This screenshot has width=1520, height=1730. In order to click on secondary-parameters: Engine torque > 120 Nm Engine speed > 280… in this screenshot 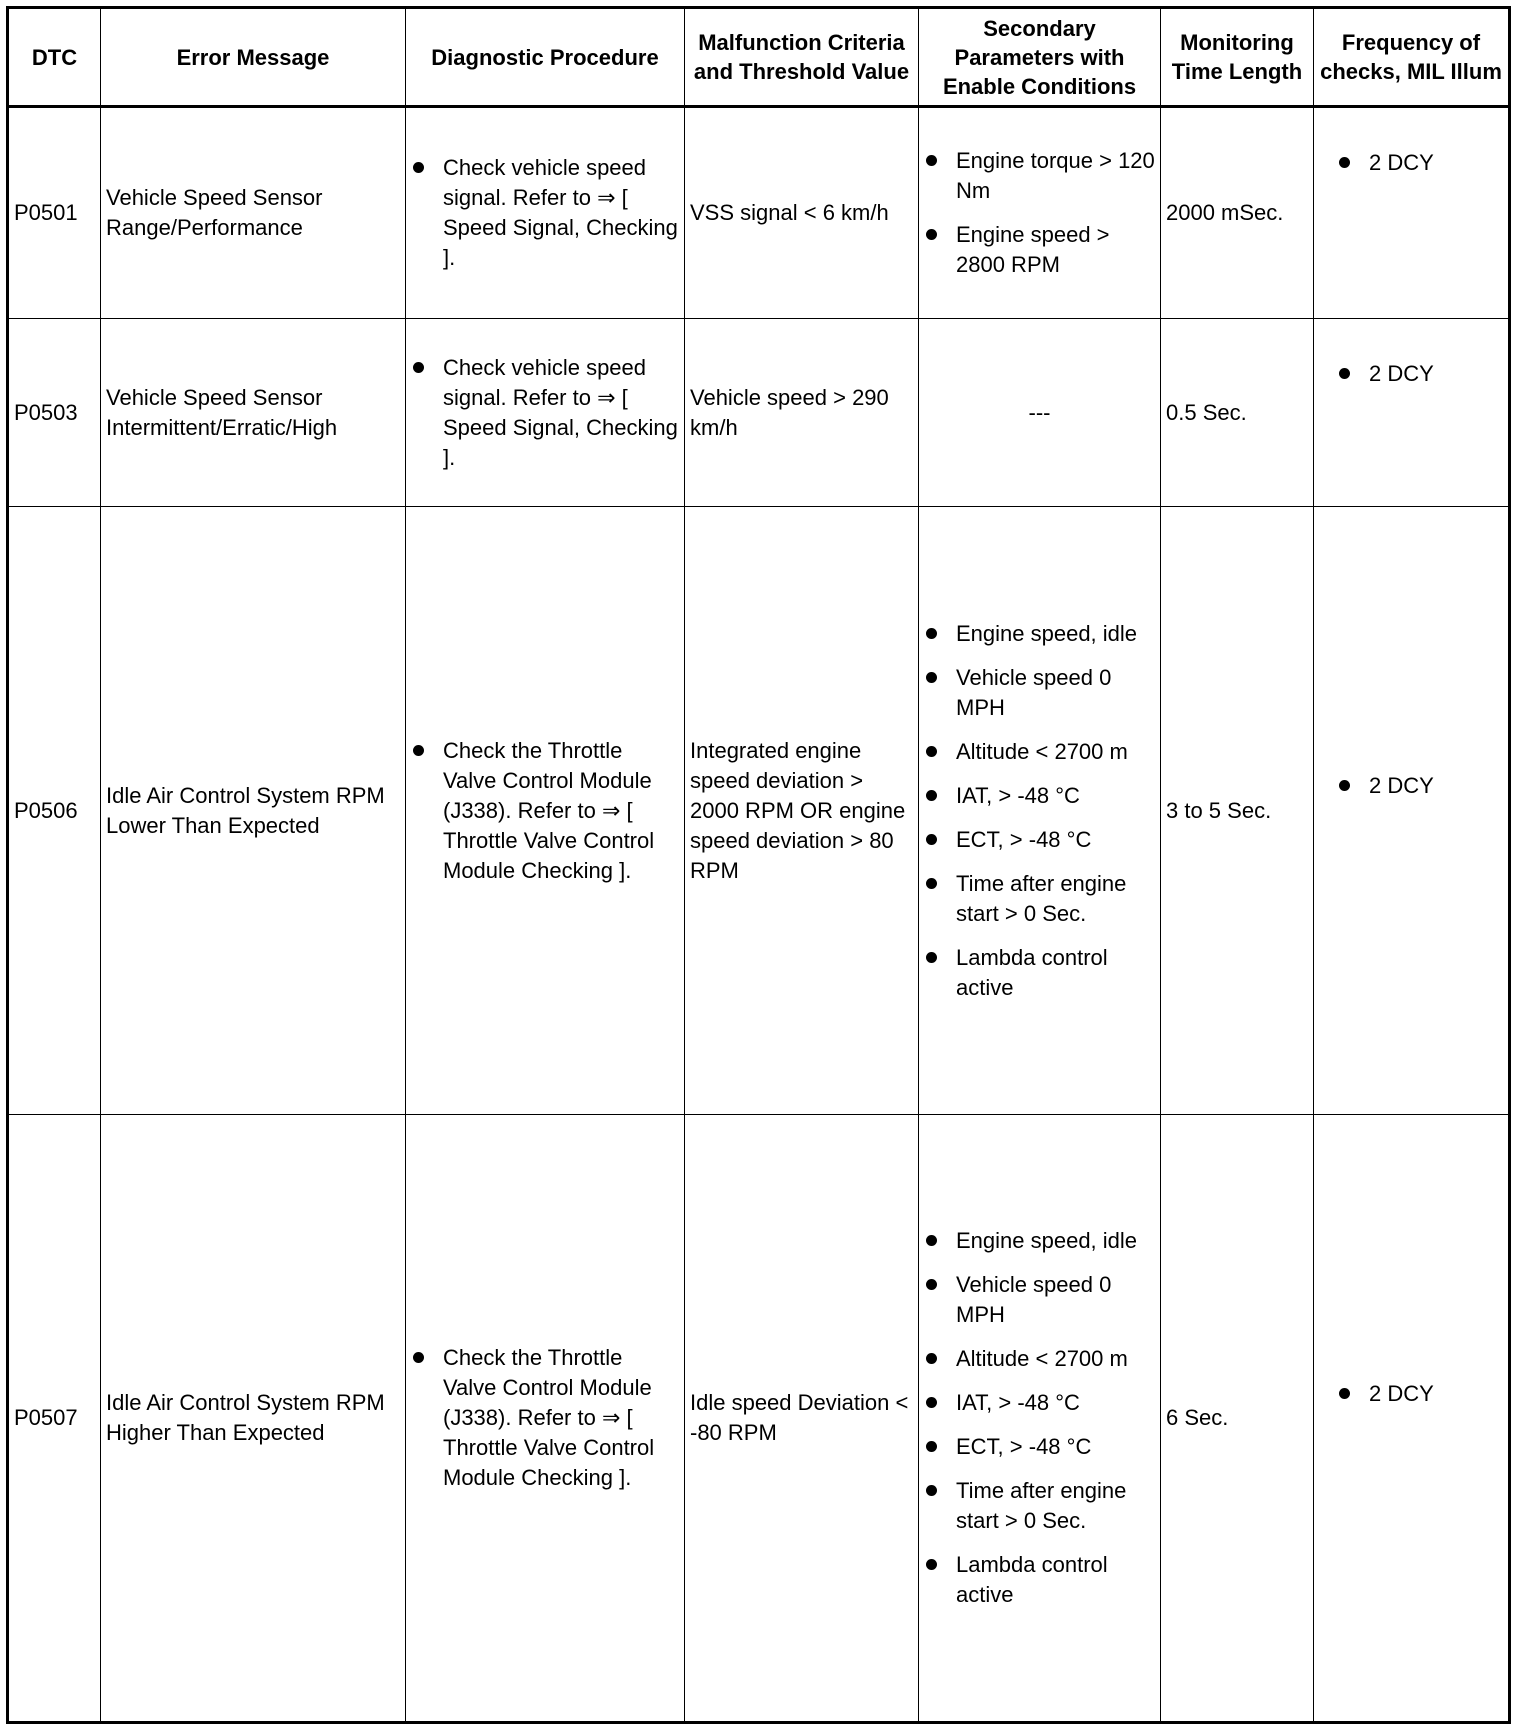, I will do `click(1039, 212)`.